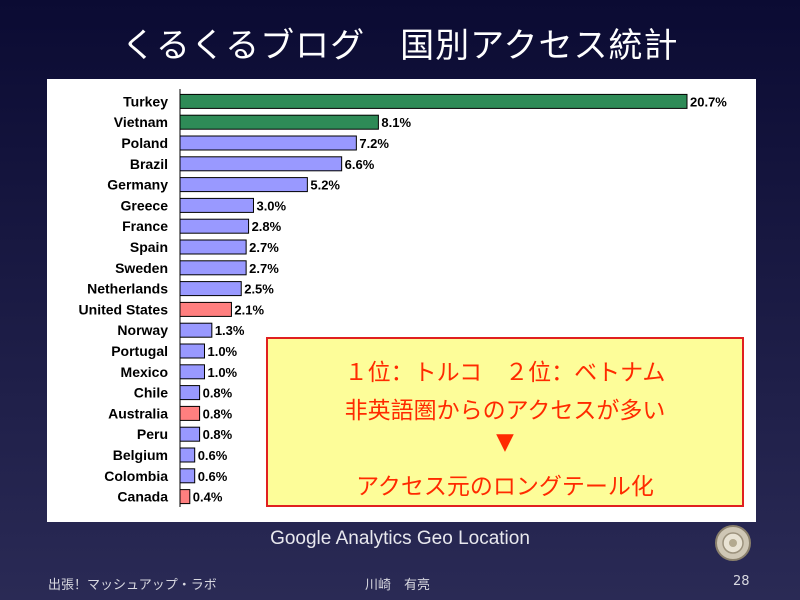 The width and height of the screenshot is (800, 600). Describe the element at coordinates (208, 497) in the screenshot. I see `data-label: 0.4%` at that location.